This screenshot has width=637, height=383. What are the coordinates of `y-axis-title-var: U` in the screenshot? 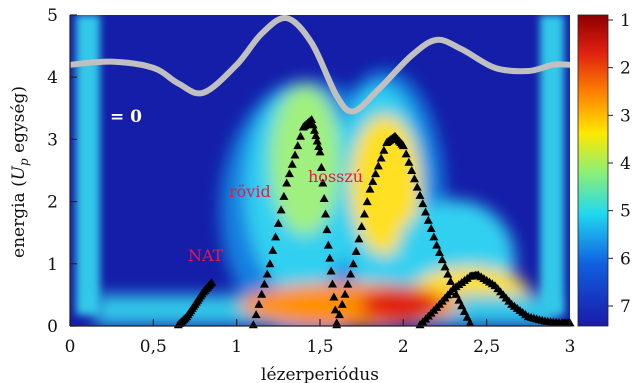 It's located at (19, 172).